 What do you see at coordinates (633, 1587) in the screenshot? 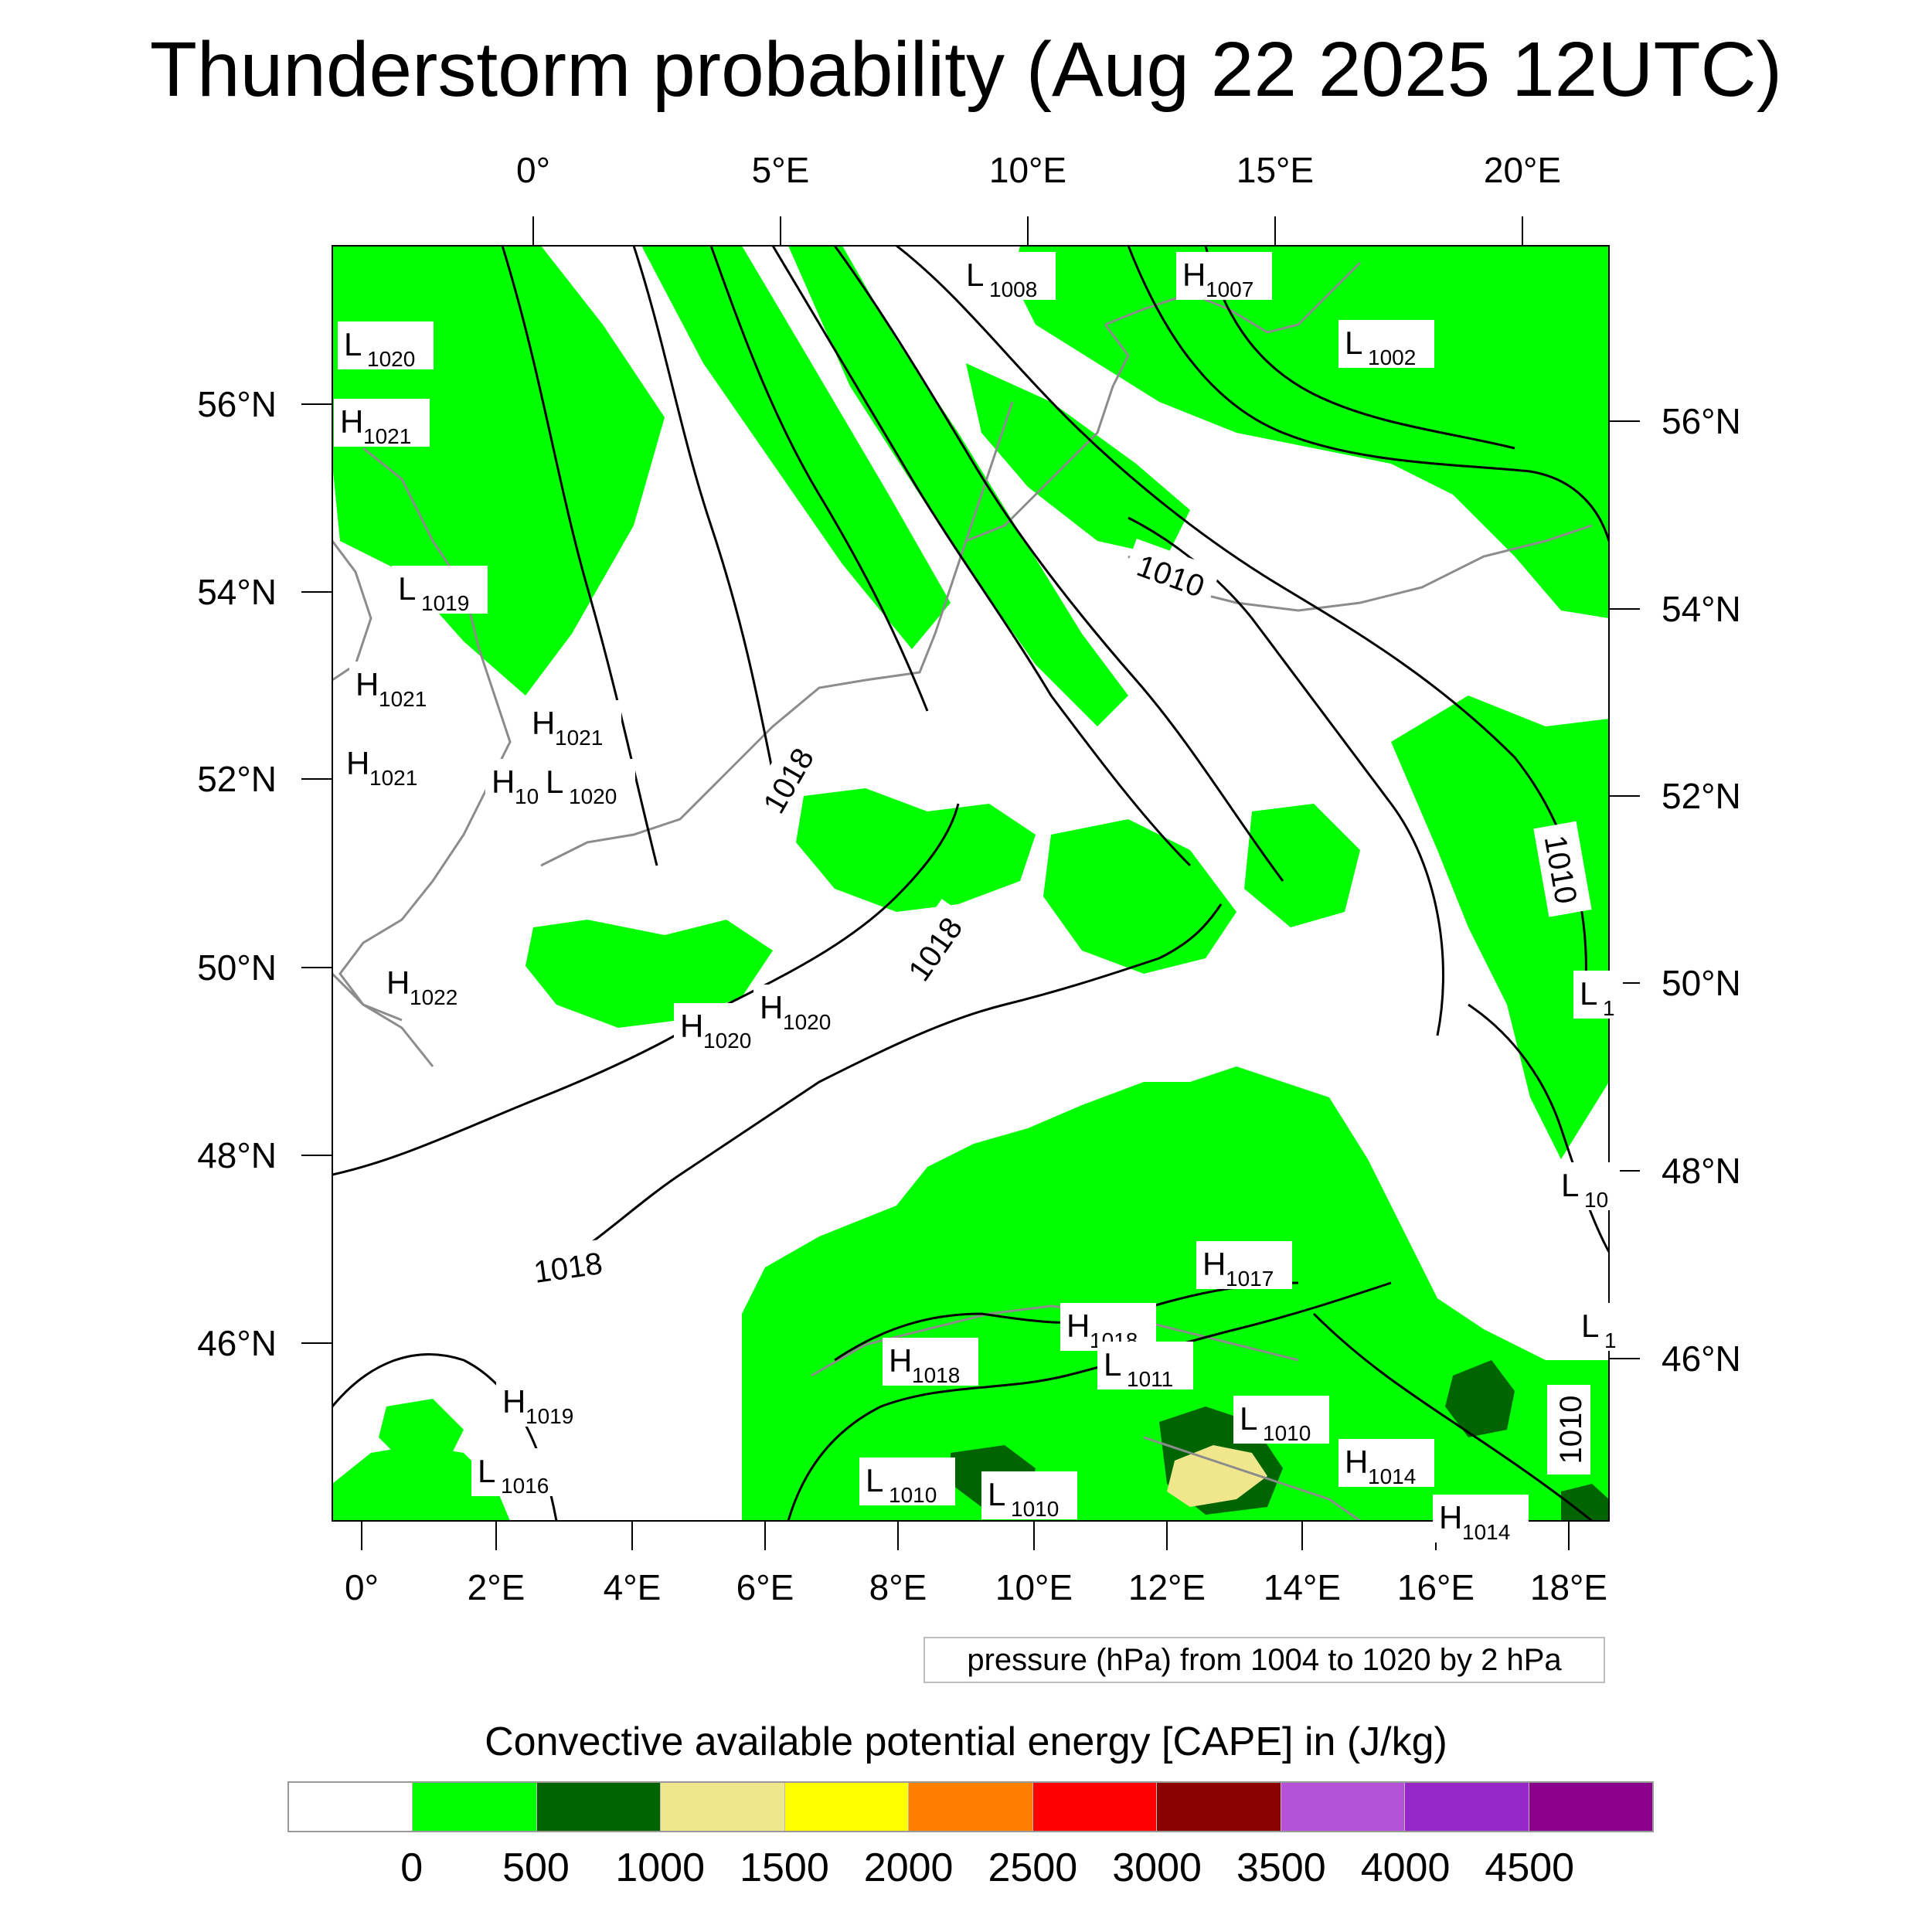
I see `bottom-lon-label: 4°E` at bounding box center [633, 1587].